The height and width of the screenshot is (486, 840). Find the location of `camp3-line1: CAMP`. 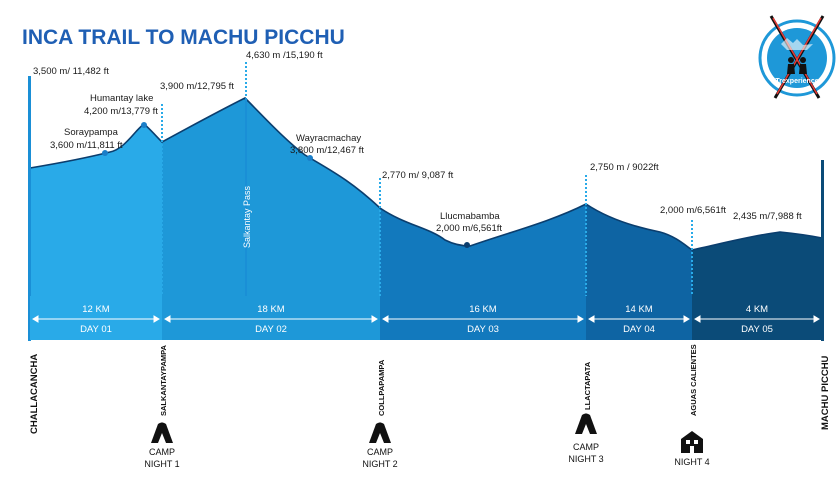

camp3-line1: CAMP is located at coordinates (586, 447).